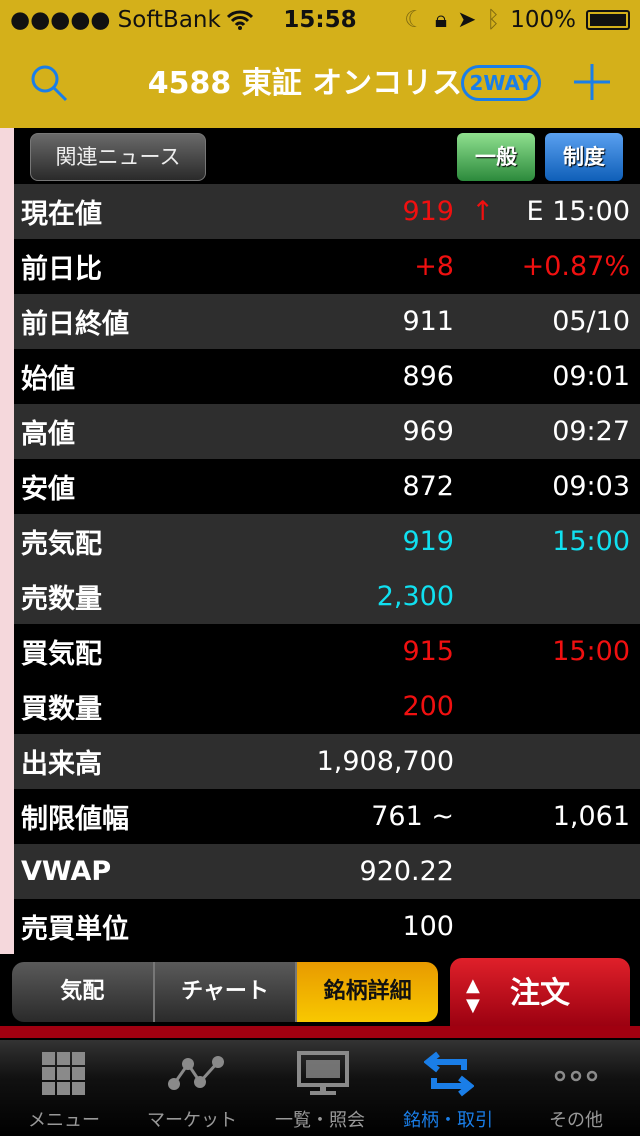 The height and width of the screenshot is (1136, 640). Describe the element at coordinates (576, 1120) in the screenshot. I see `tab-label: その他` at that location.